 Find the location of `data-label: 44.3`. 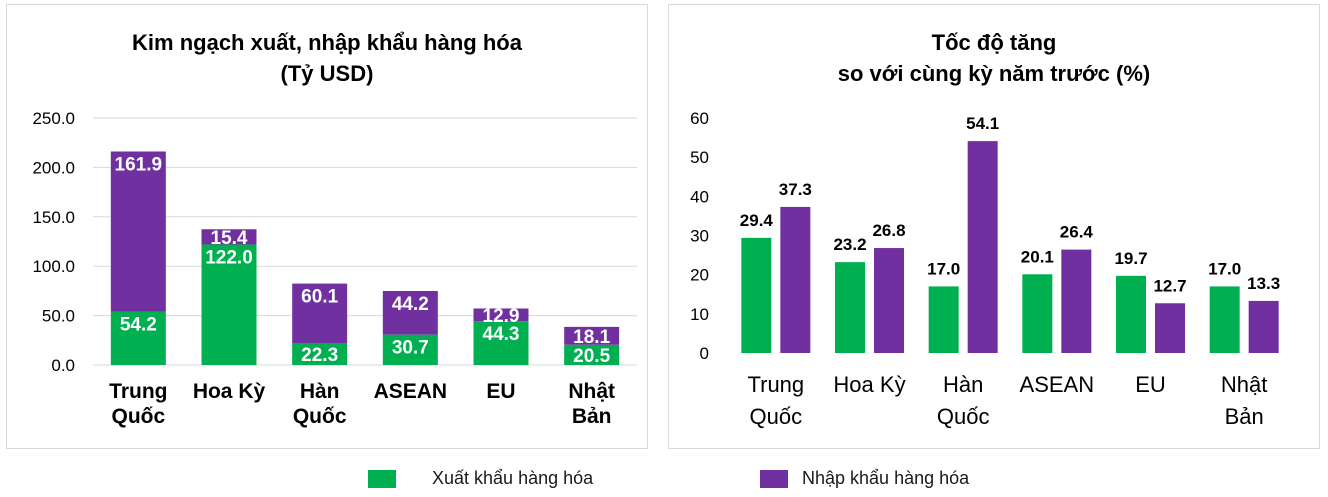

data-label: 44.3 is located at coordinates (501, 334).